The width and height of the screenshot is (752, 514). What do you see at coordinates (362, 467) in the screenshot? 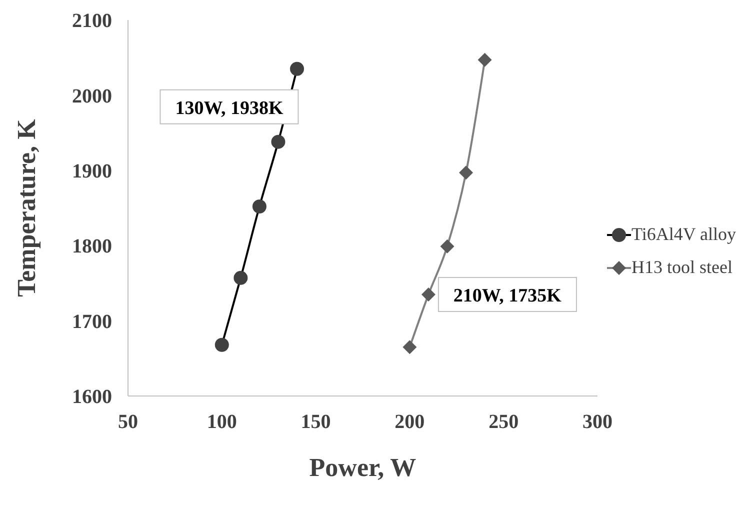
I see `x-axis-title: Power, W` at bounding box center [362, 467].